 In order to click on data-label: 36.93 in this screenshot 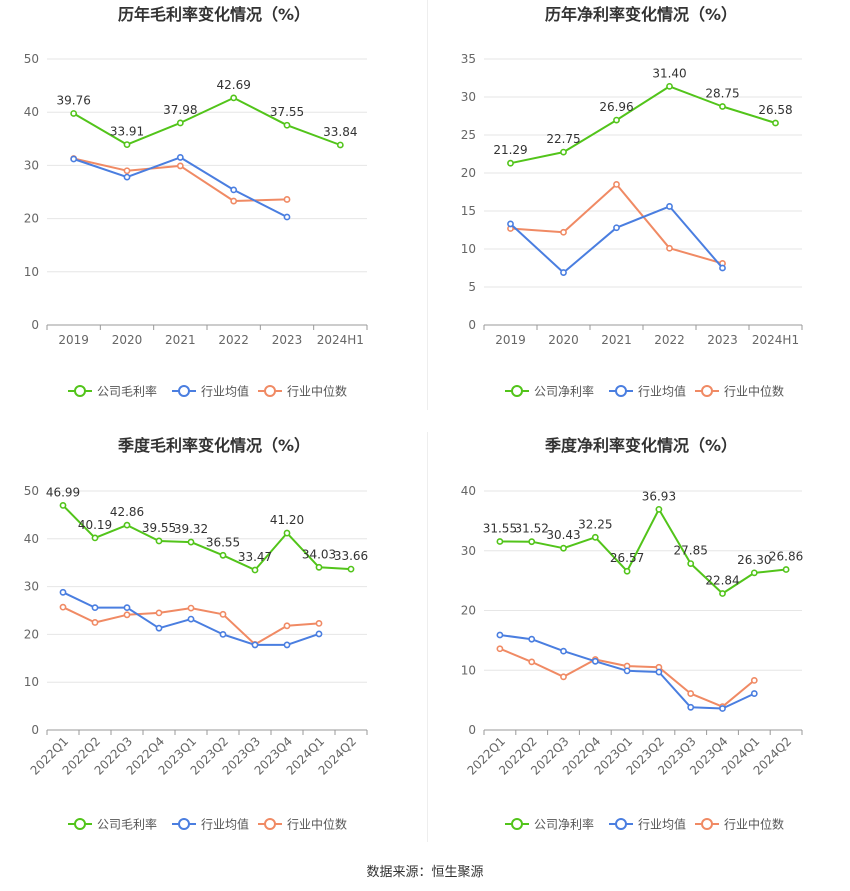, I will do `click(659, 496)`.